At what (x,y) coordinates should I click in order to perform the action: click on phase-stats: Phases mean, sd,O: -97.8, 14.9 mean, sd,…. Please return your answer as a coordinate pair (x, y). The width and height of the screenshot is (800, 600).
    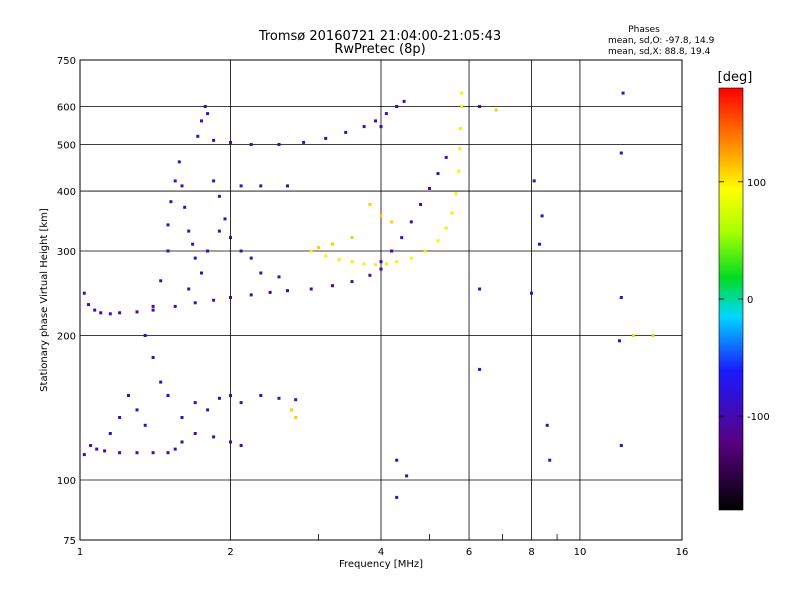
    Looking at the image, I should click on (661, 41).